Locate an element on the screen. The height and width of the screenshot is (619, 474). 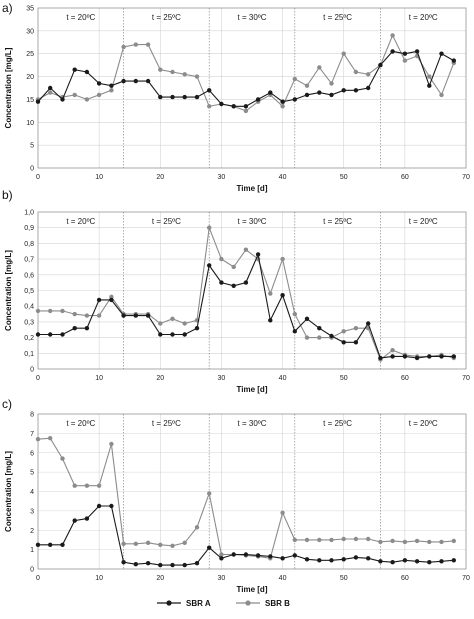
phase-label: t = 30ºC is located at coordinates (252, 423).